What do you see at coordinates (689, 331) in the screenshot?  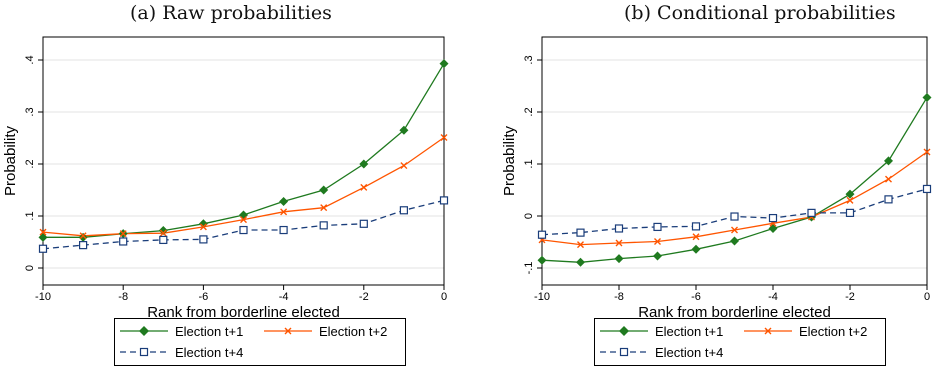 I see `legend-b-label-t1: Election t+1` at bounding box center [689, 331].